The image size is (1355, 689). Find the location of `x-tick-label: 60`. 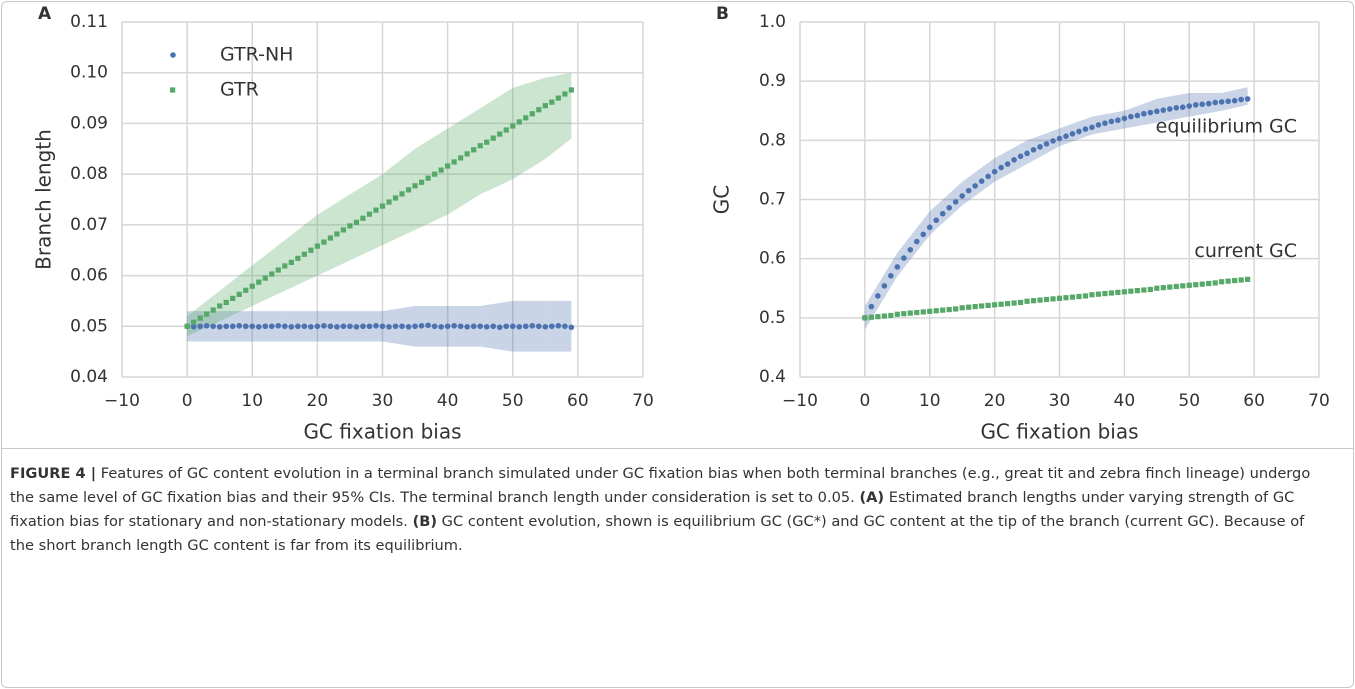

x-tick-label: 60 is located at coordinates (1254, 401).